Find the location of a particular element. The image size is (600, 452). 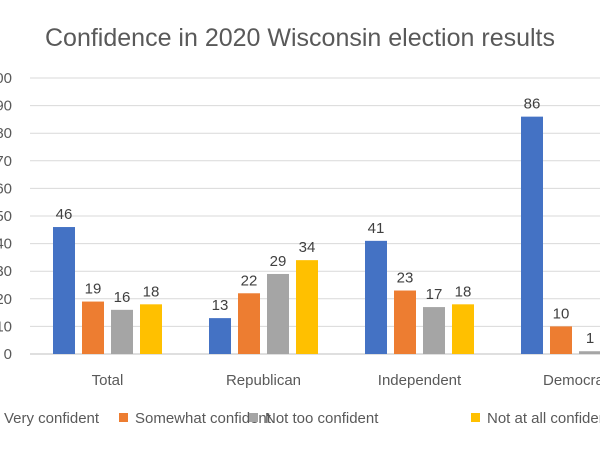

category-label: Republican is located at coordinates (263, 380).